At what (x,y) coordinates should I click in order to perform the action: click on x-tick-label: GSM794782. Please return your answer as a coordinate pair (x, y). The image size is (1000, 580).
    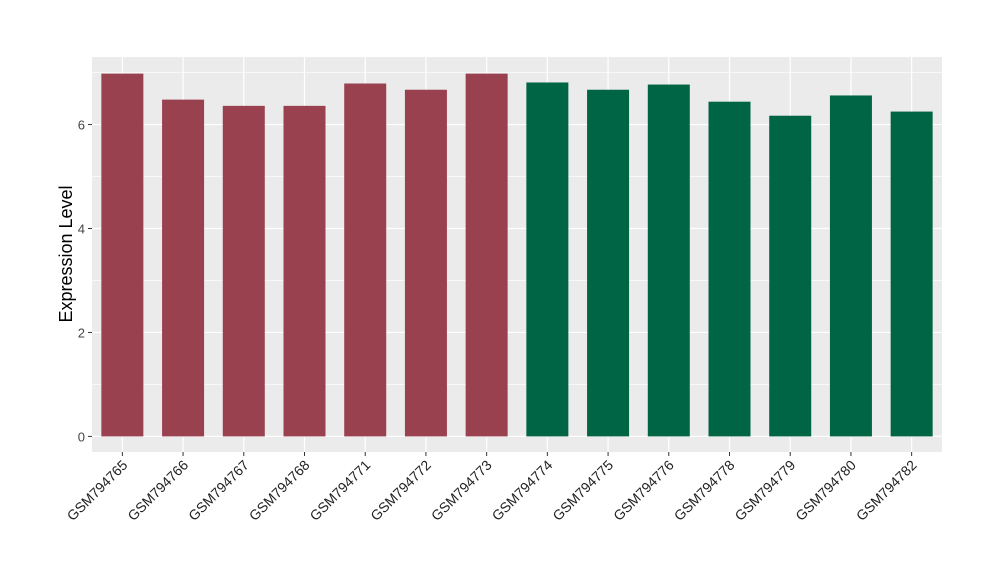
    Looking at the image, I should click on (886, 490).